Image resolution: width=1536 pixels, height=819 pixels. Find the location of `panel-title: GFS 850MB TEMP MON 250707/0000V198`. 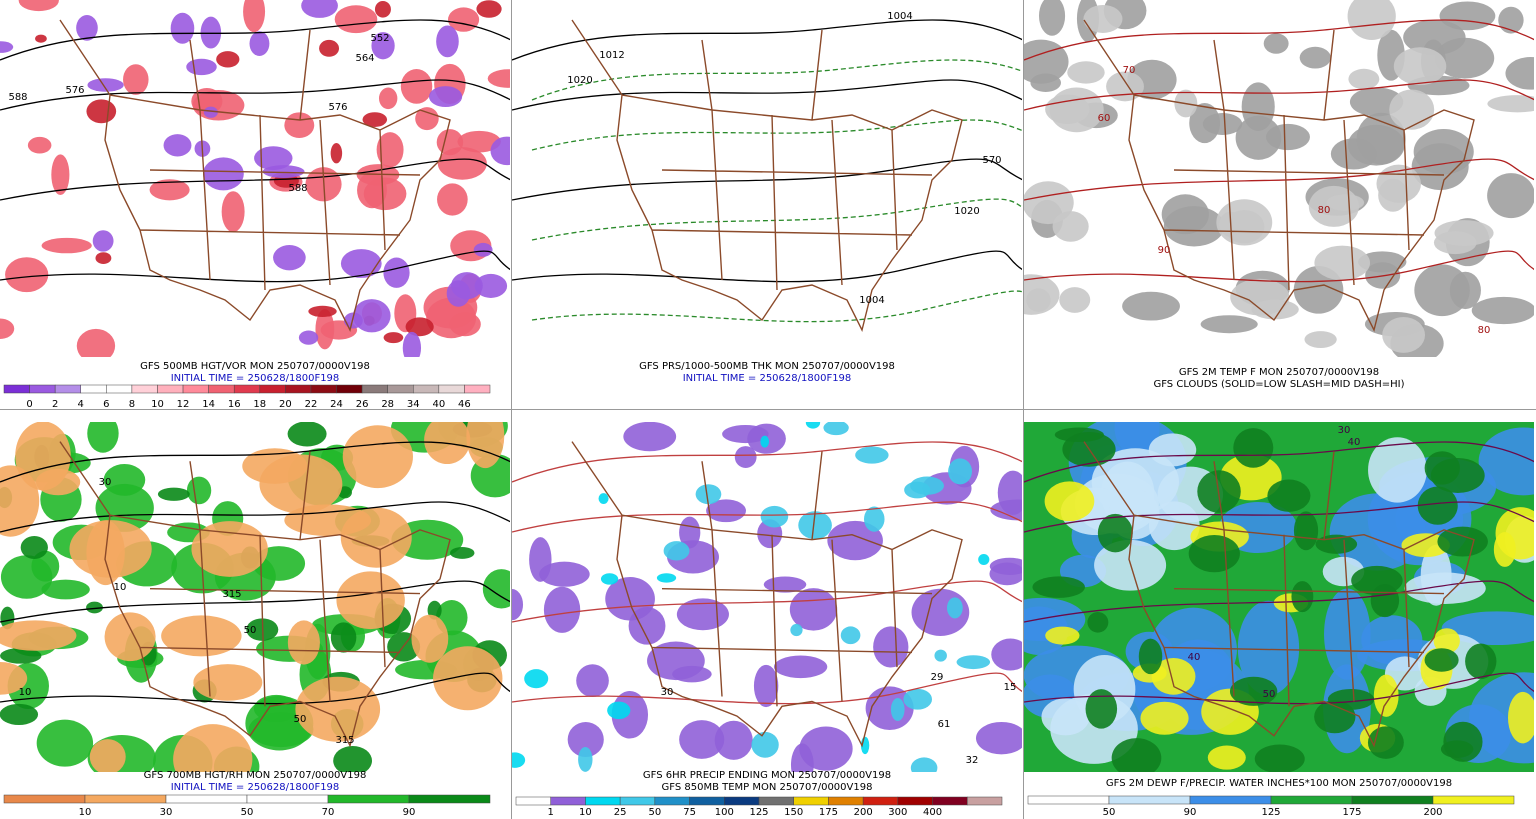

panel-title: GFS 850MB TEMP MON 250707/0000V198 is located at coordinates (767, 787).